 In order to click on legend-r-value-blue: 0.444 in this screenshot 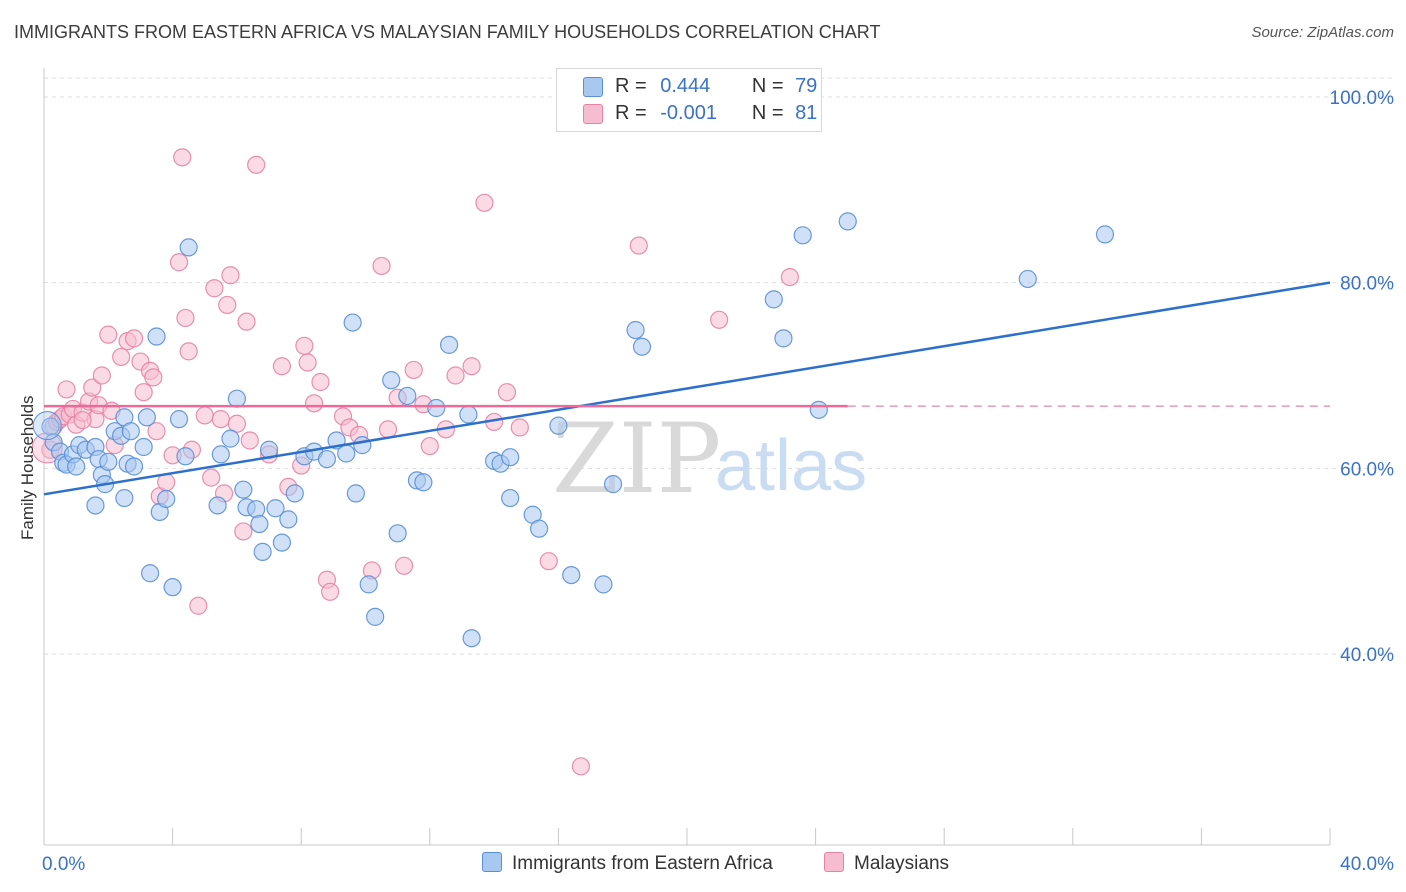, I will do `click(685, 86)`.